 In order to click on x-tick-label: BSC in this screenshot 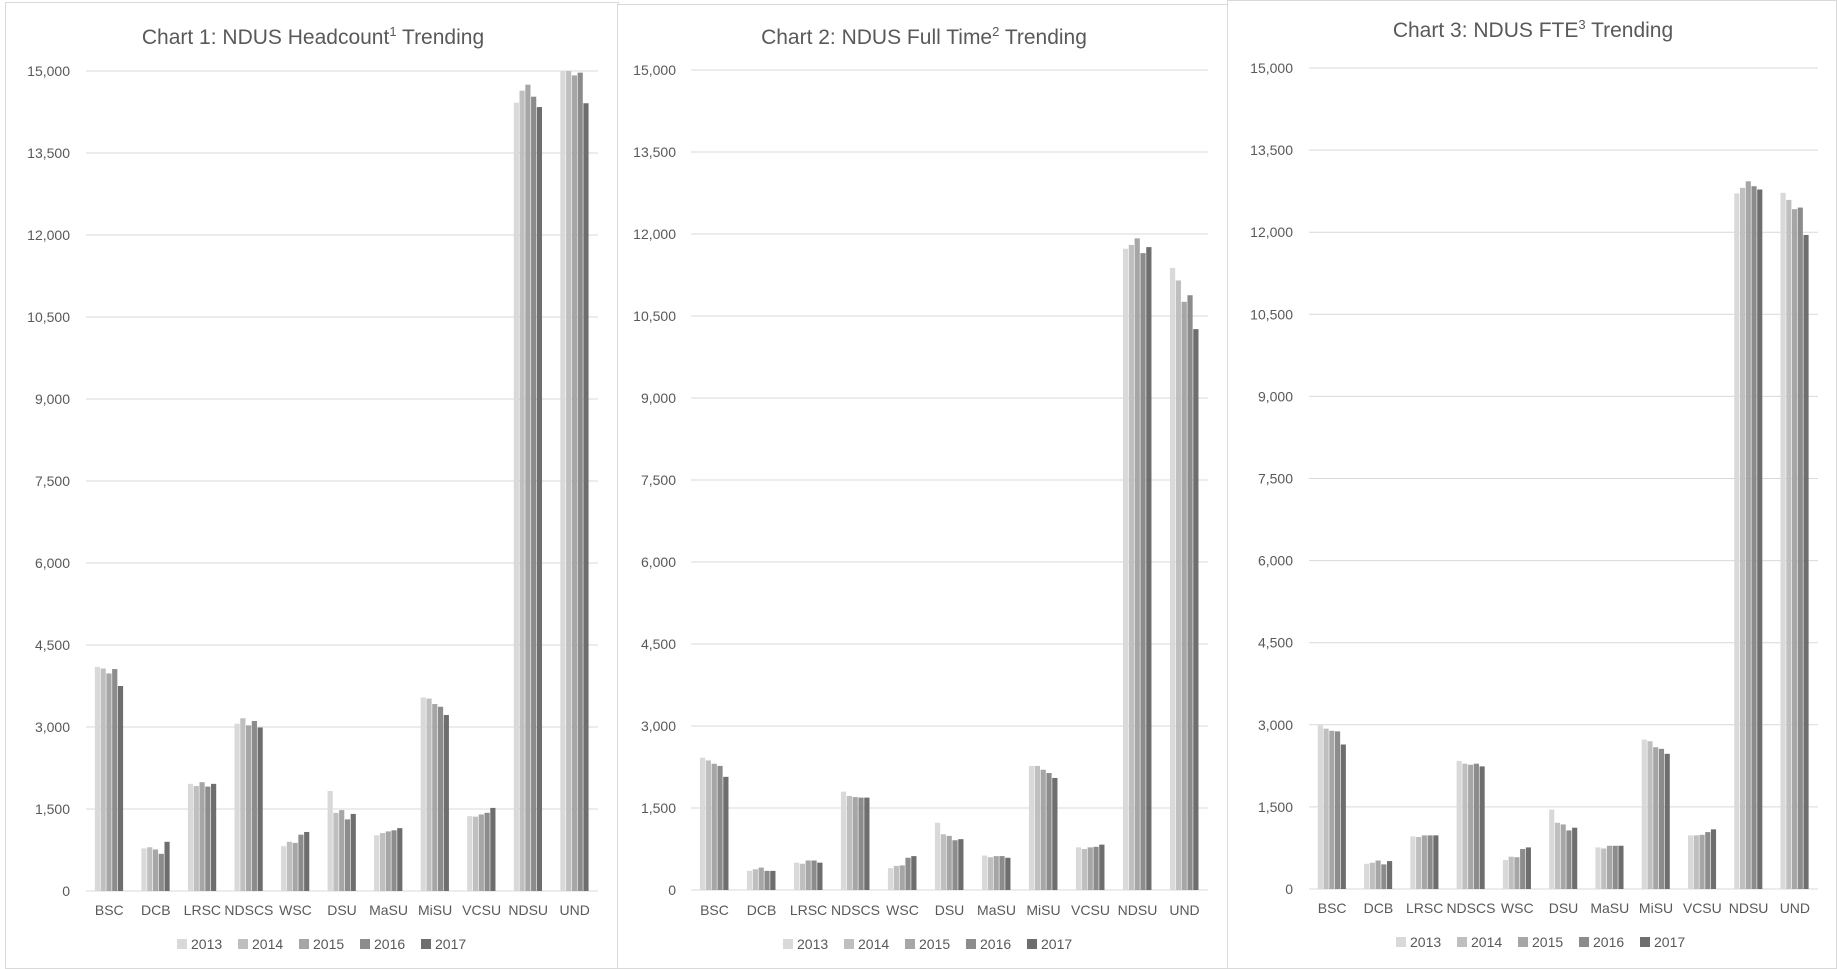, I will do `click(109, 910)`.